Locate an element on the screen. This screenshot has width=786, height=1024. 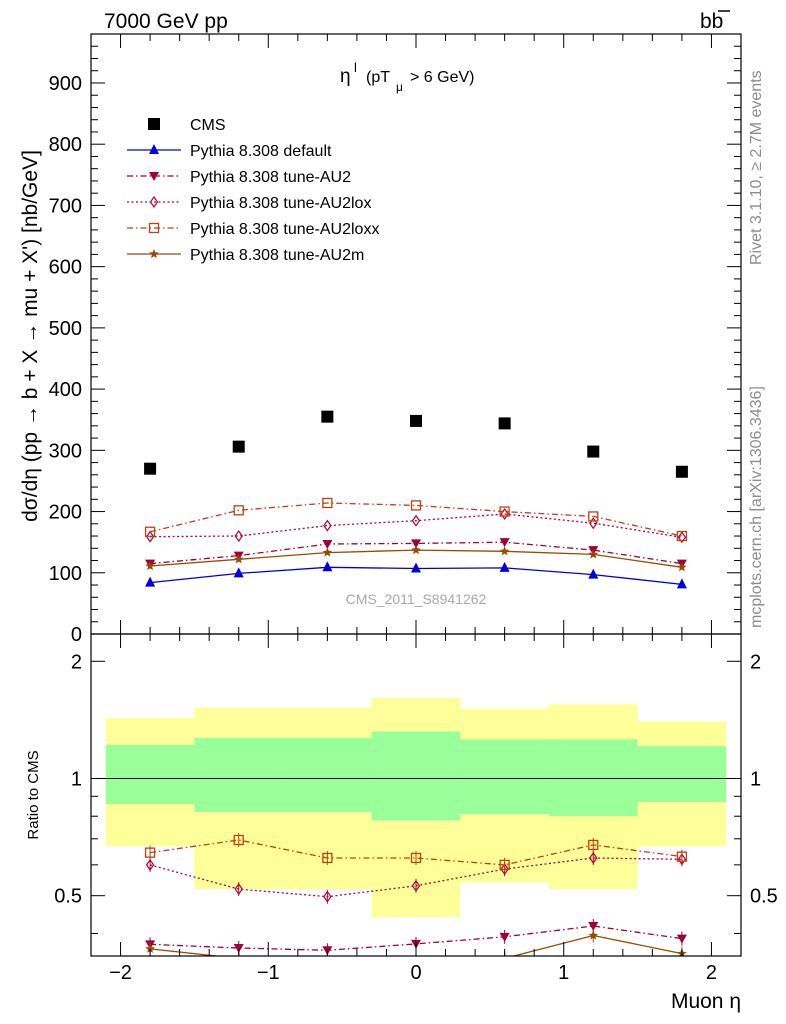
legend-entry: Pythia 8.308 default is located at coordinates (229, 151).